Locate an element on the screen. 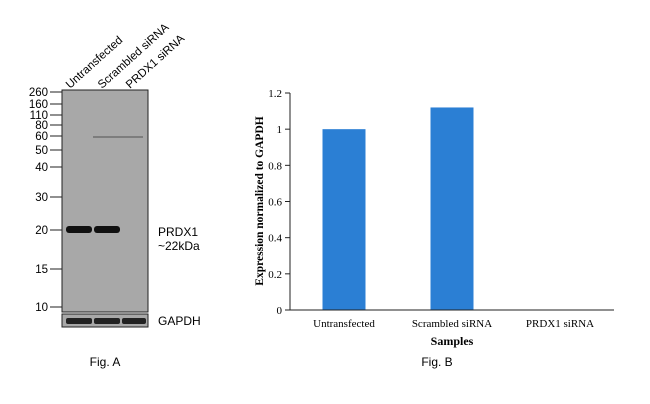 Image resolution: width=650 pixels, height=404 pixels. bars is located at coordinates (398, 208).